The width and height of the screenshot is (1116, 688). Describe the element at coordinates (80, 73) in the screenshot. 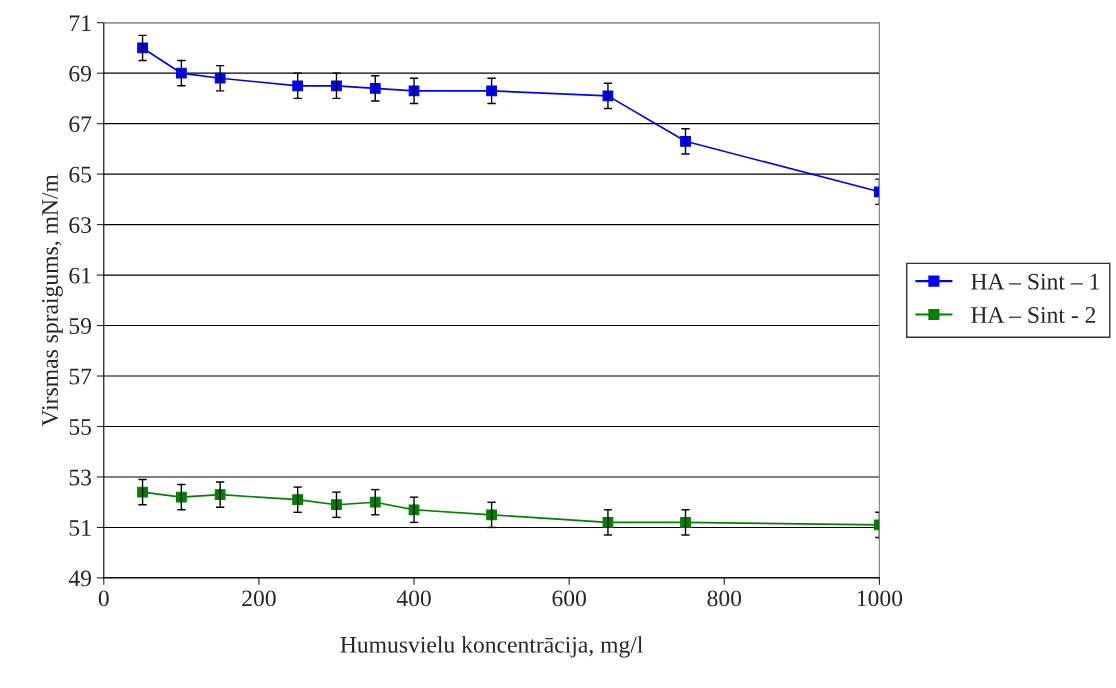

I see `y-tick-label: 69` at that location.